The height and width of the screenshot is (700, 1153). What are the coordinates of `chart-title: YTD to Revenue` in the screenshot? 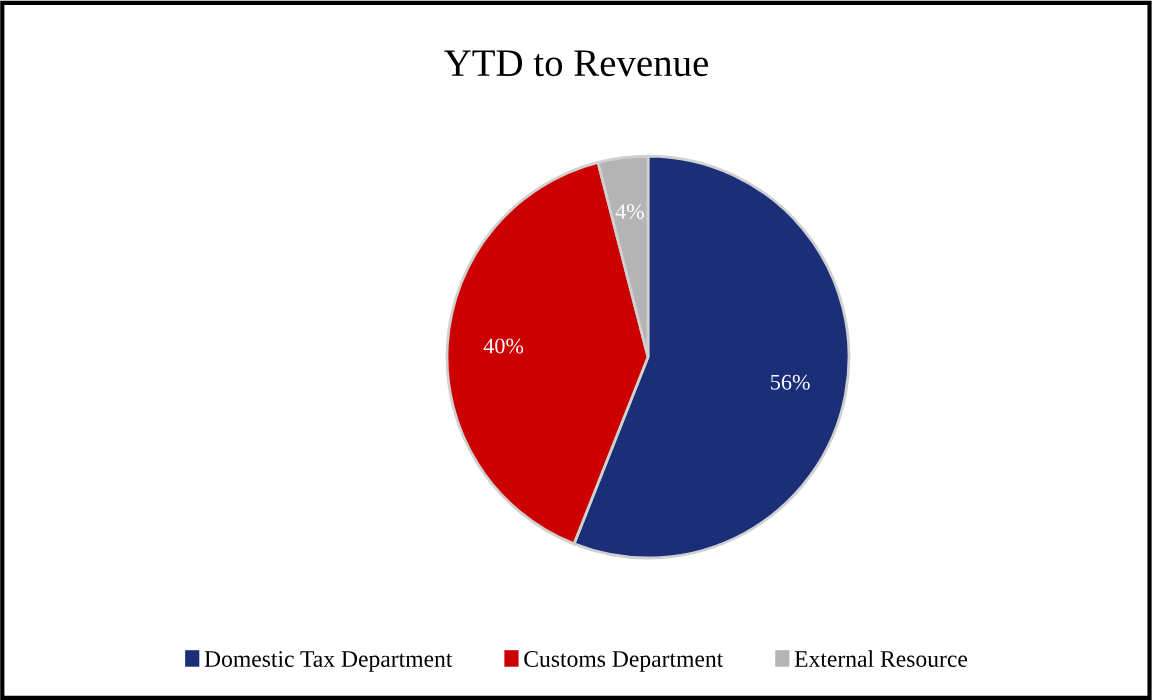 It's located at (576, 63).